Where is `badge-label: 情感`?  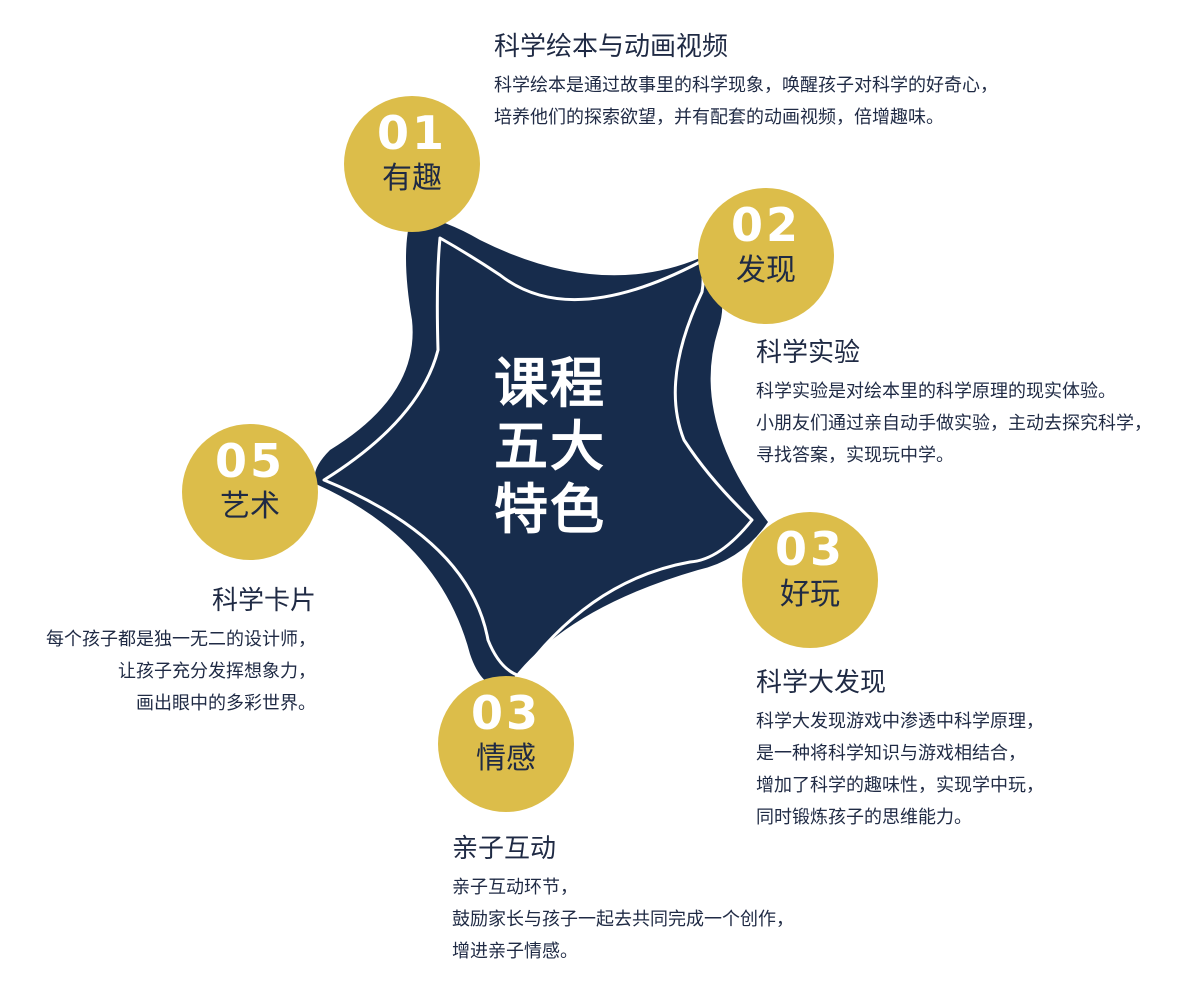
badge-label: 情感 is located at coordinates (506, 758).